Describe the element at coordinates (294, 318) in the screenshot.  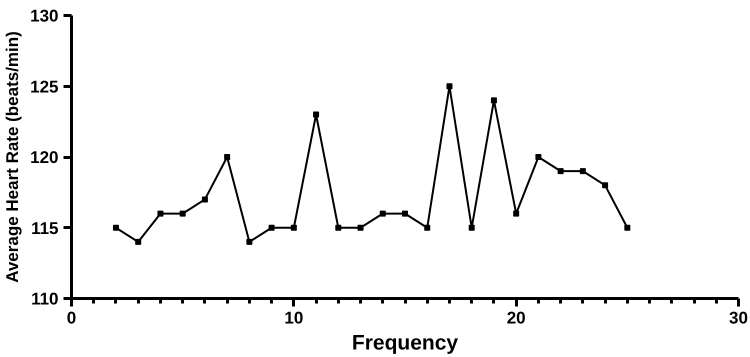
I see `x-tick-label: 10` at that location.